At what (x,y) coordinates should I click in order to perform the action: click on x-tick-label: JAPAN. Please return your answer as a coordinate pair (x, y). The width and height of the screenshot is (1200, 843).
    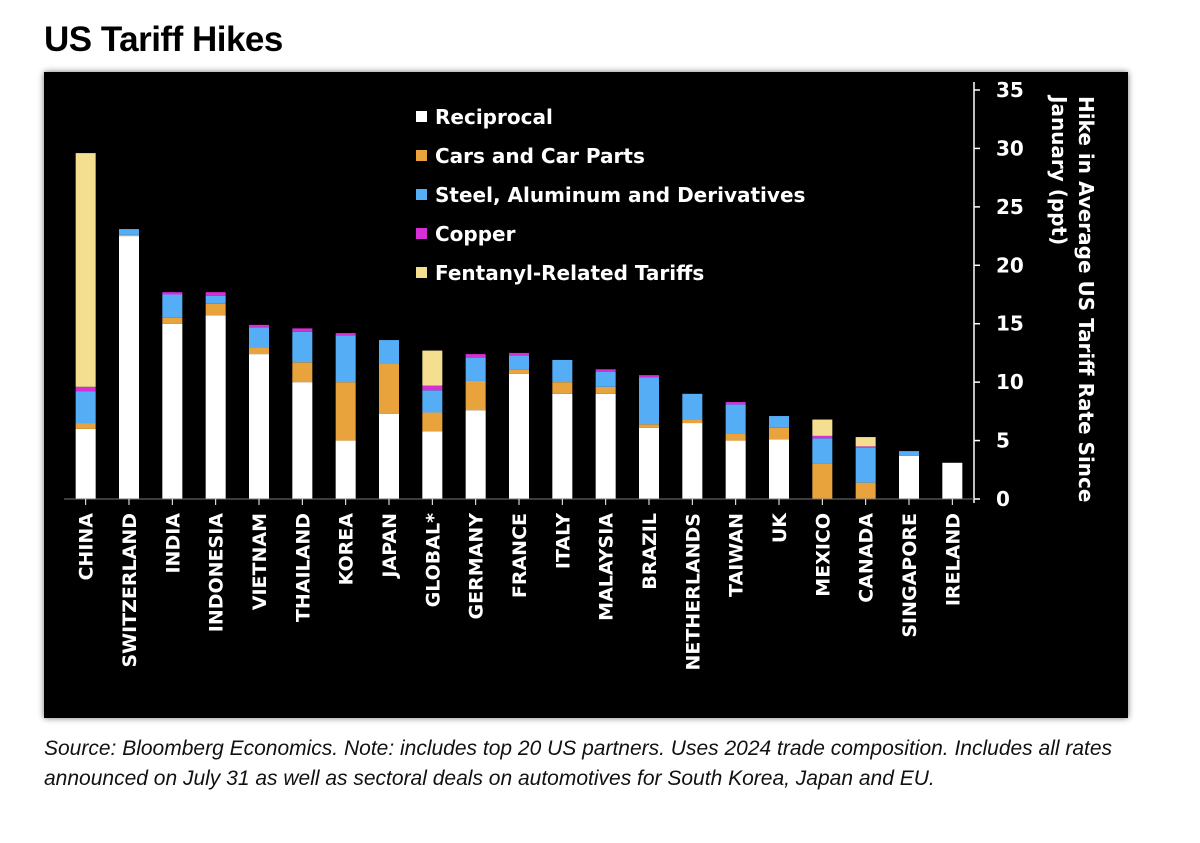
    Looking at the image, I should click on (390, 546).